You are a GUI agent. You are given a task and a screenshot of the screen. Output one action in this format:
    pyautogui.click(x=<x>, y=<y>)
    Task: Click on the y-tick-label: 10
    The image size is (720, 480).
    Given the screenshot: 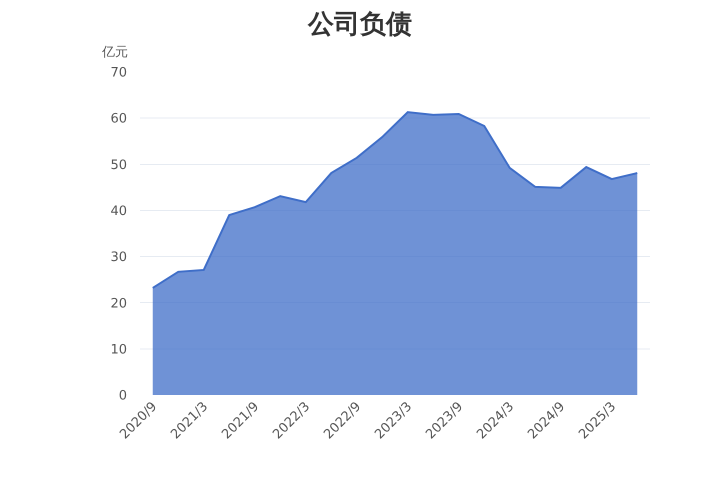 What is the action you would take?
    pyautogui.click(x=118, y=350)
    